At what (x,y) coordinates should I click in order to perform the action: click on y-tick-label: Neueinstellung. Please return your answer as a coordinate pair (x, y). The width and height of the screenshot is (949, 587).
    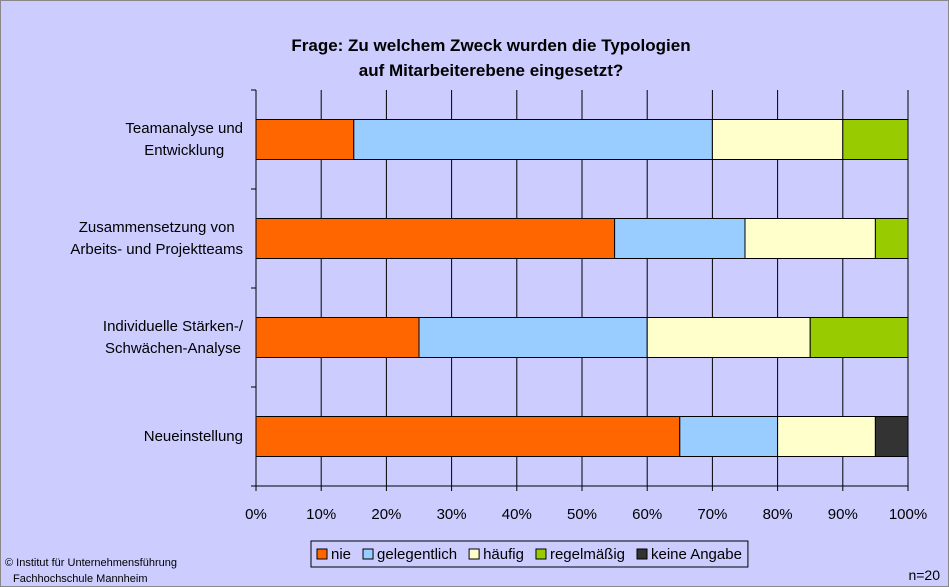
    Looking at the image, I should click on (193, 436).